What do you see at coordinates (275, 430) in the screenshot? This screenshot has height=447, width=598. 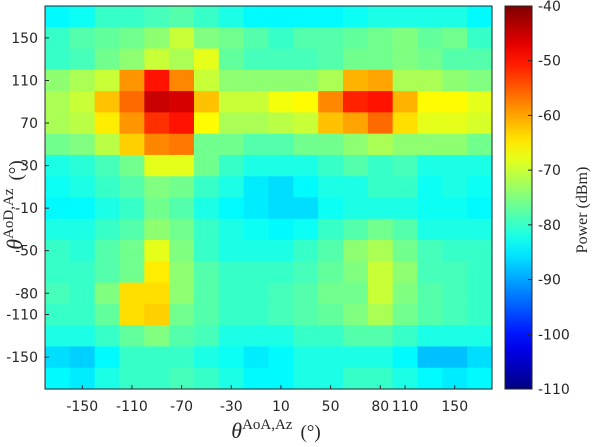 I see `x-axis-label: θAoA,Az (°)` at bounding box center [275, 430].